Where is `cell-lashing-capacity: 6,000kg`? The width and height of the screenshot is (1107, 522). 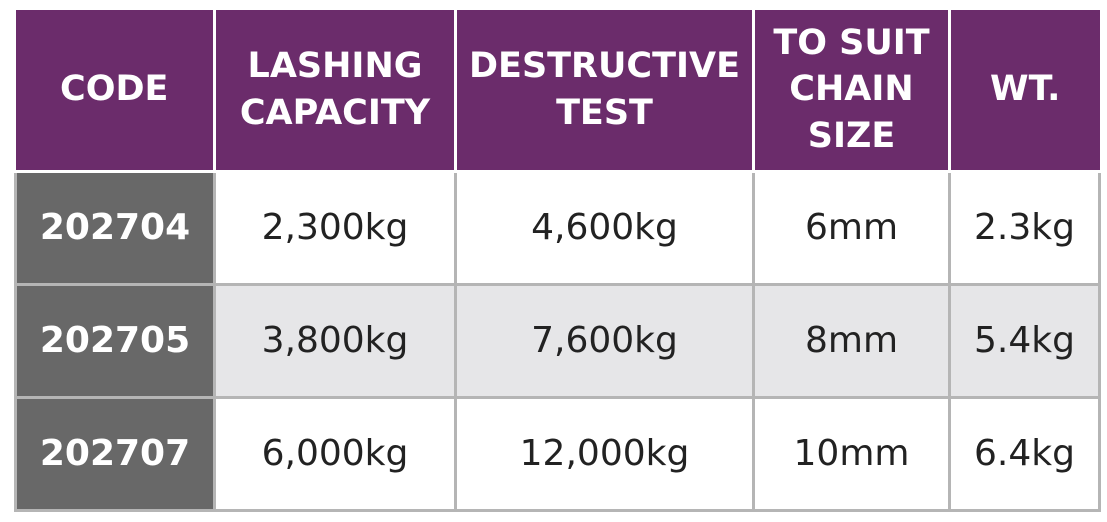
cell-lashing-capacity: 6,000kg is located at coordinates (335, 453).